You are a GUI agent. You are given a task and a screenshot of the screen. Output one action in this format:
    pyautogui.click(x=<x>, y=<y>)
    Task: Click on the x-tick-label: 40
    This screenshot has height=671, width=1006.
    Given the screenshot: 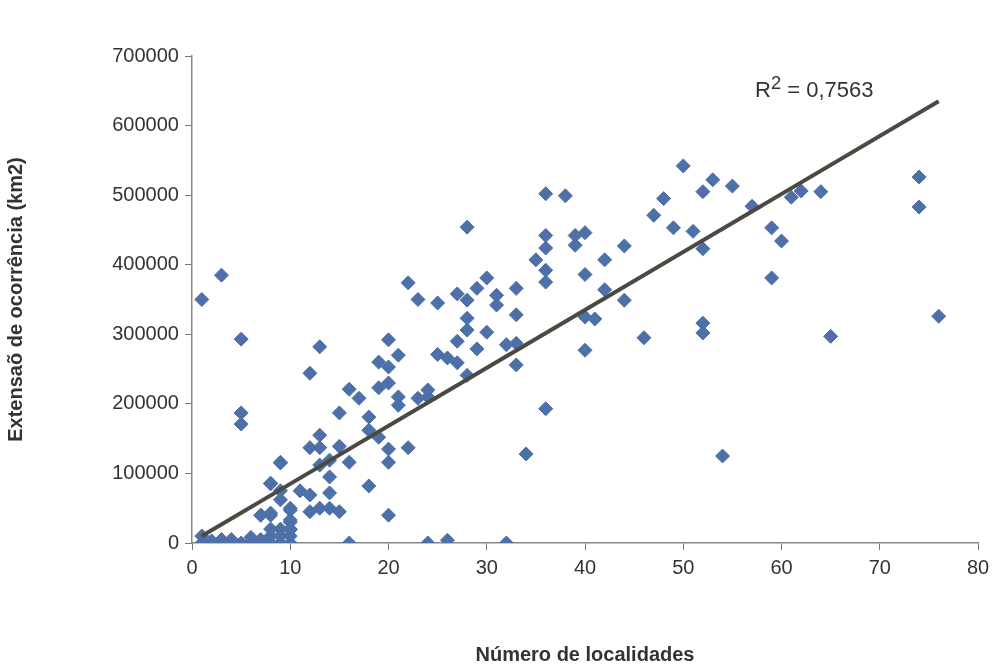 What is the action you would take?
    pyautogui.click(x=585, y=566)
    